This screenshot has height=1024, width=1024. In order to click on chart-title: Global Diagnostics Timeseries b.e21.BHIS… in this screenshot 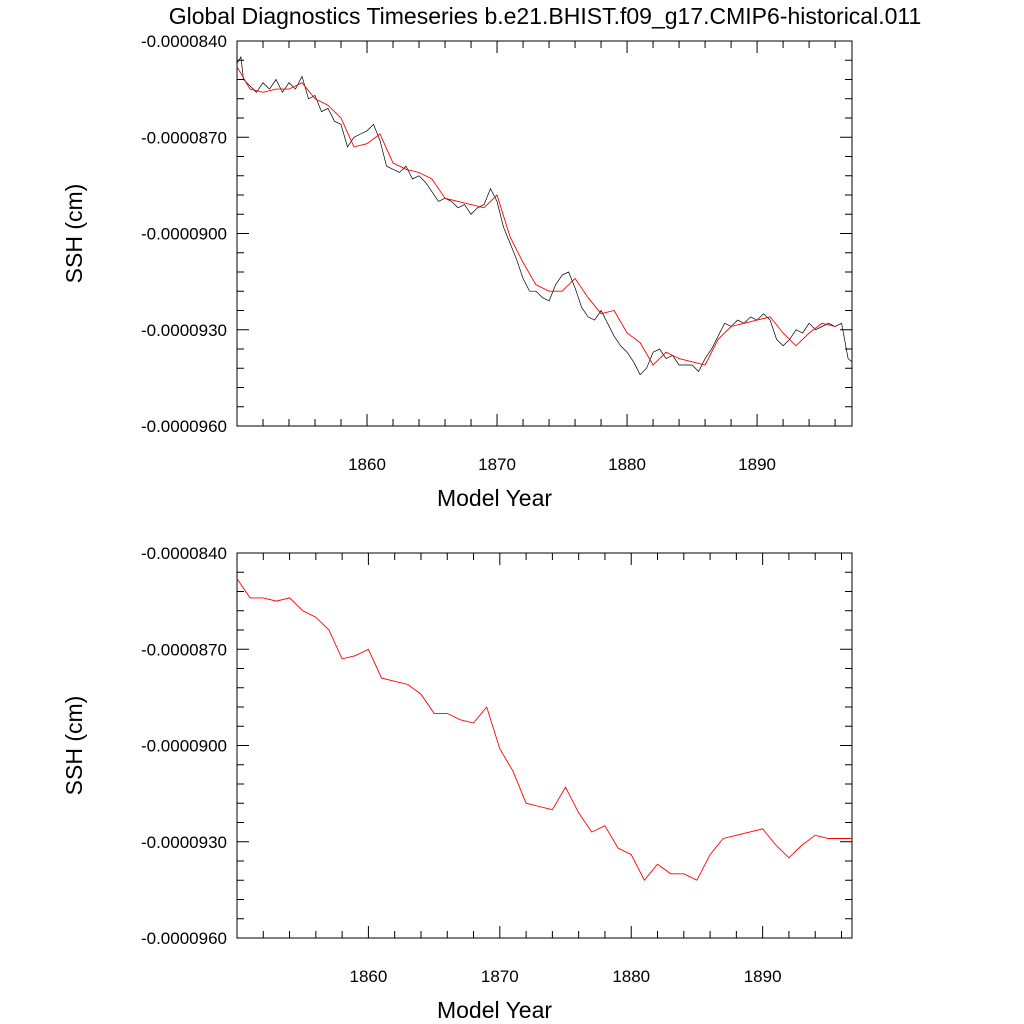, I will do `click(545, 16)`.